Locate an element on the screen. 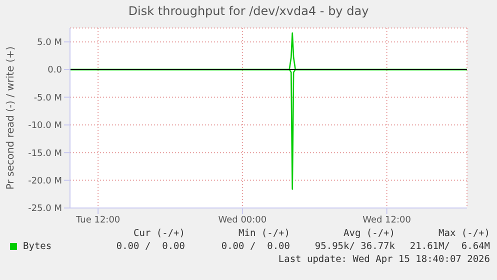  legend-label: Bytes is located at coordinates (37, 246).